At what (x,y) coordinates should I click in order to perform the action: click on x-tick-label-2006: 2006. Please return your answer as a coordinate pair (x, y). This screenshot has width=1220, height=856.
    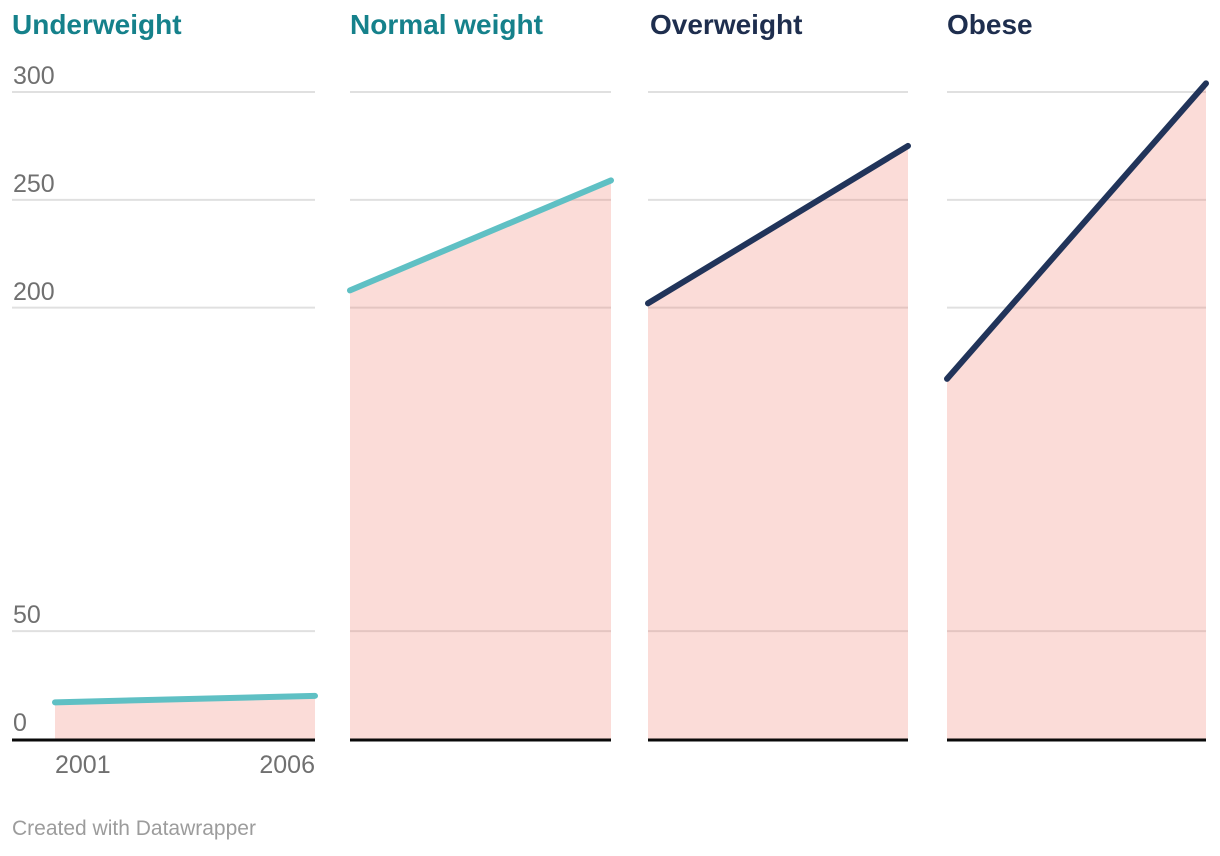
    Looking at the image, I should click on (287, 765).